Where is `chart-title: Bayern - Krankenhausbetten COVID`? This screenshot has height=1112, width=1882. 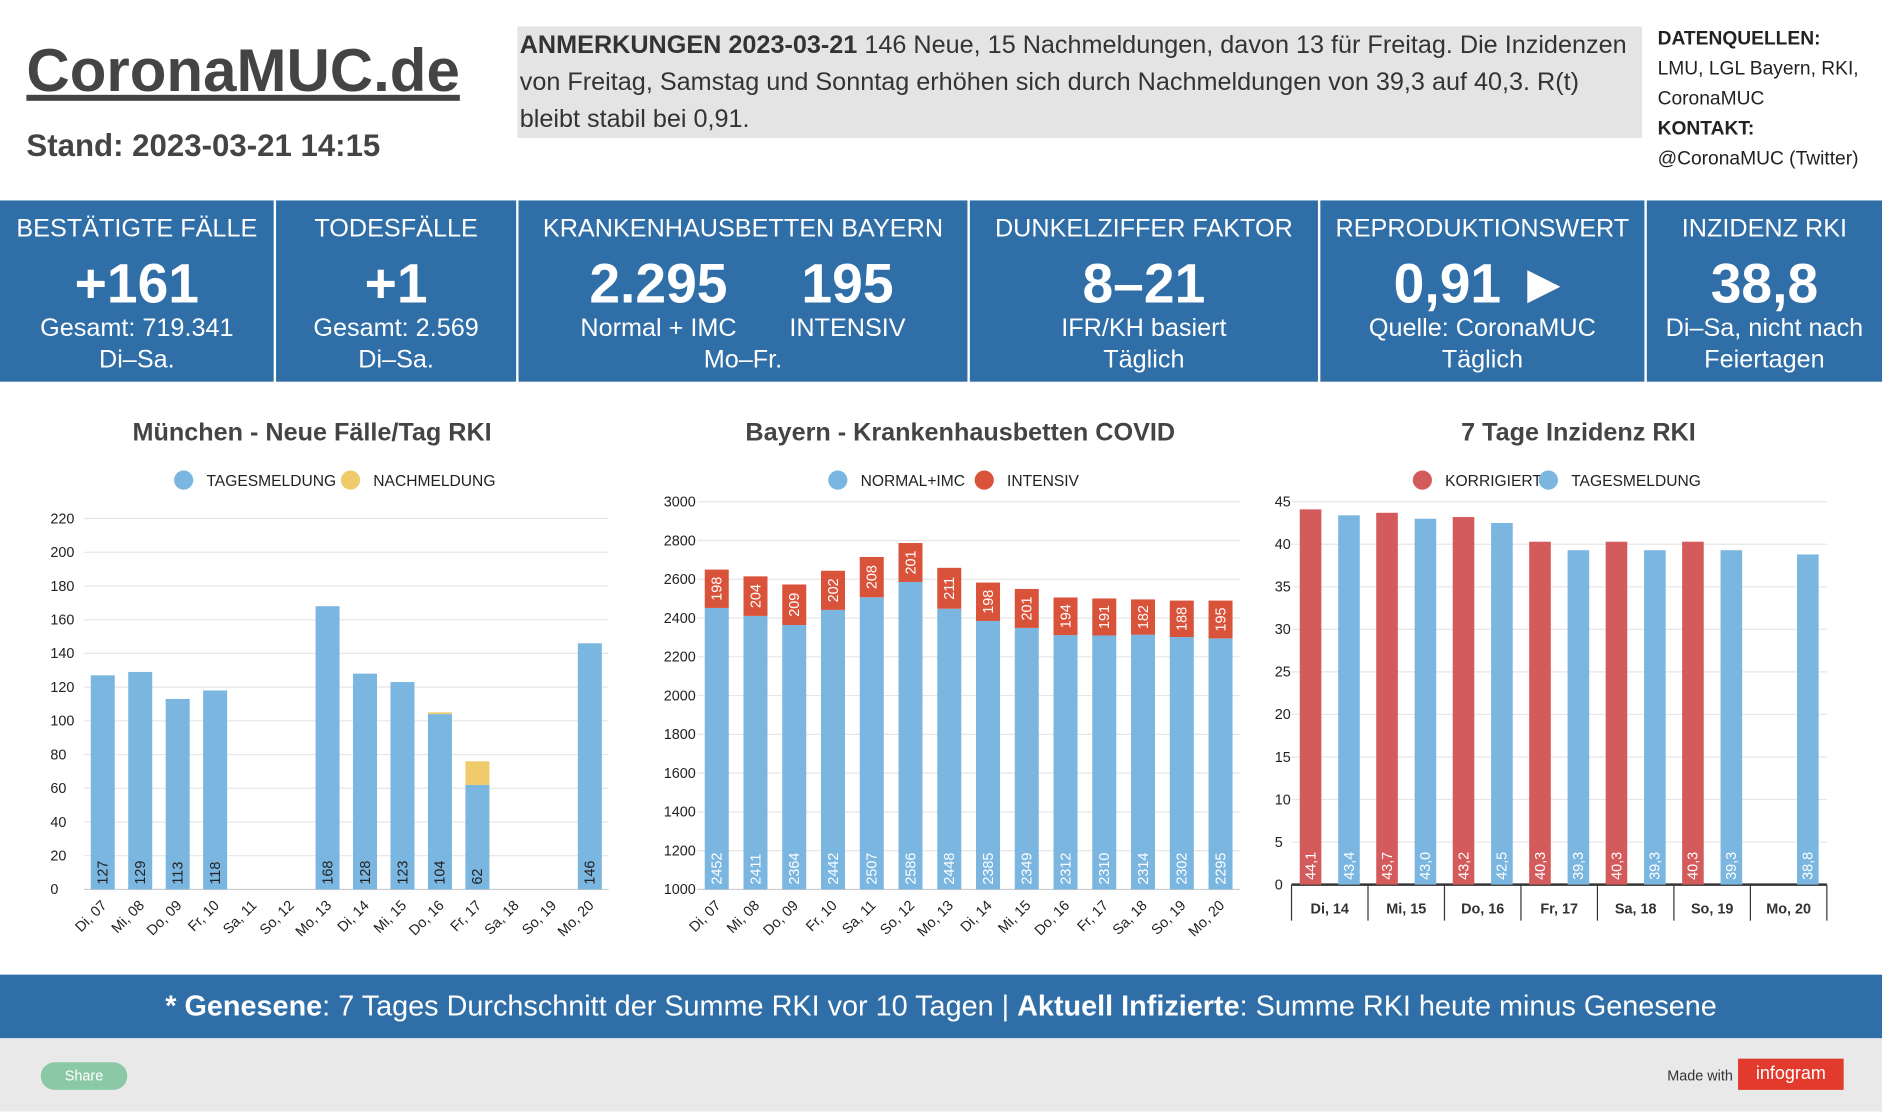 chart-title: Bayern - Krankenhausbetten COVID is located at coordinates (960, 433).